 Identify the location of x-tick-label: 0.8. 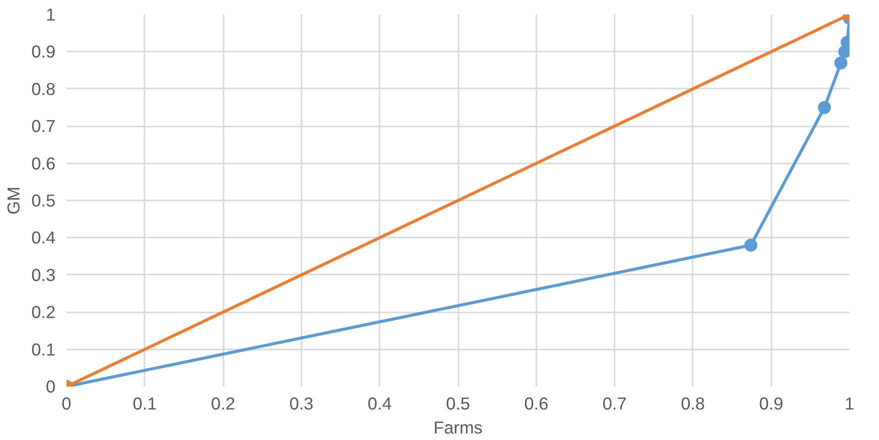
(692, 404).